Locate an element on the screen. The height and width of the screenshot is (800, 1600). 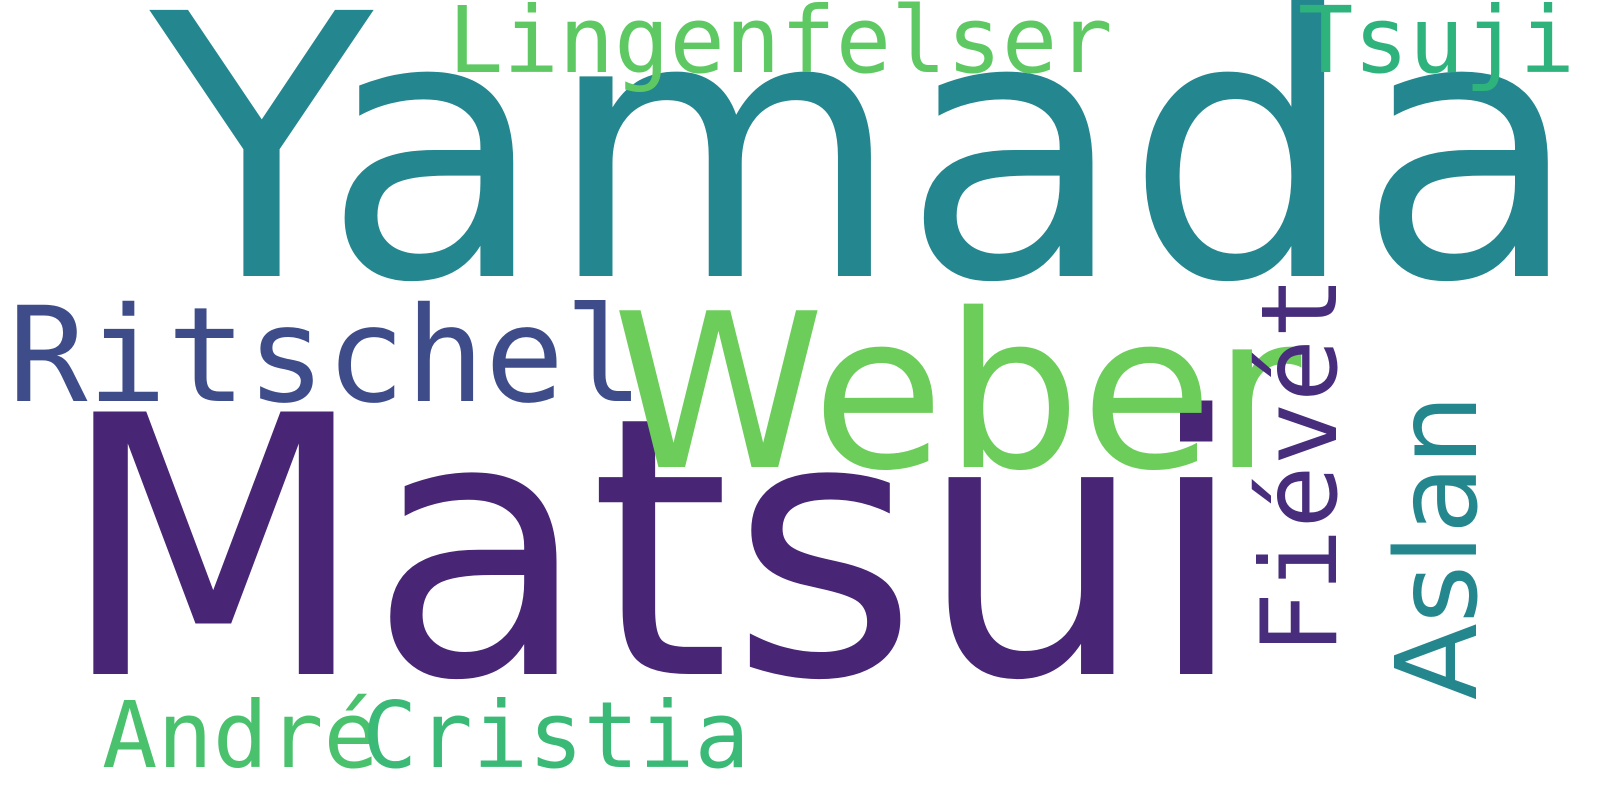
word-tsuji: Tsuji is located at coordinates (1436, 47).